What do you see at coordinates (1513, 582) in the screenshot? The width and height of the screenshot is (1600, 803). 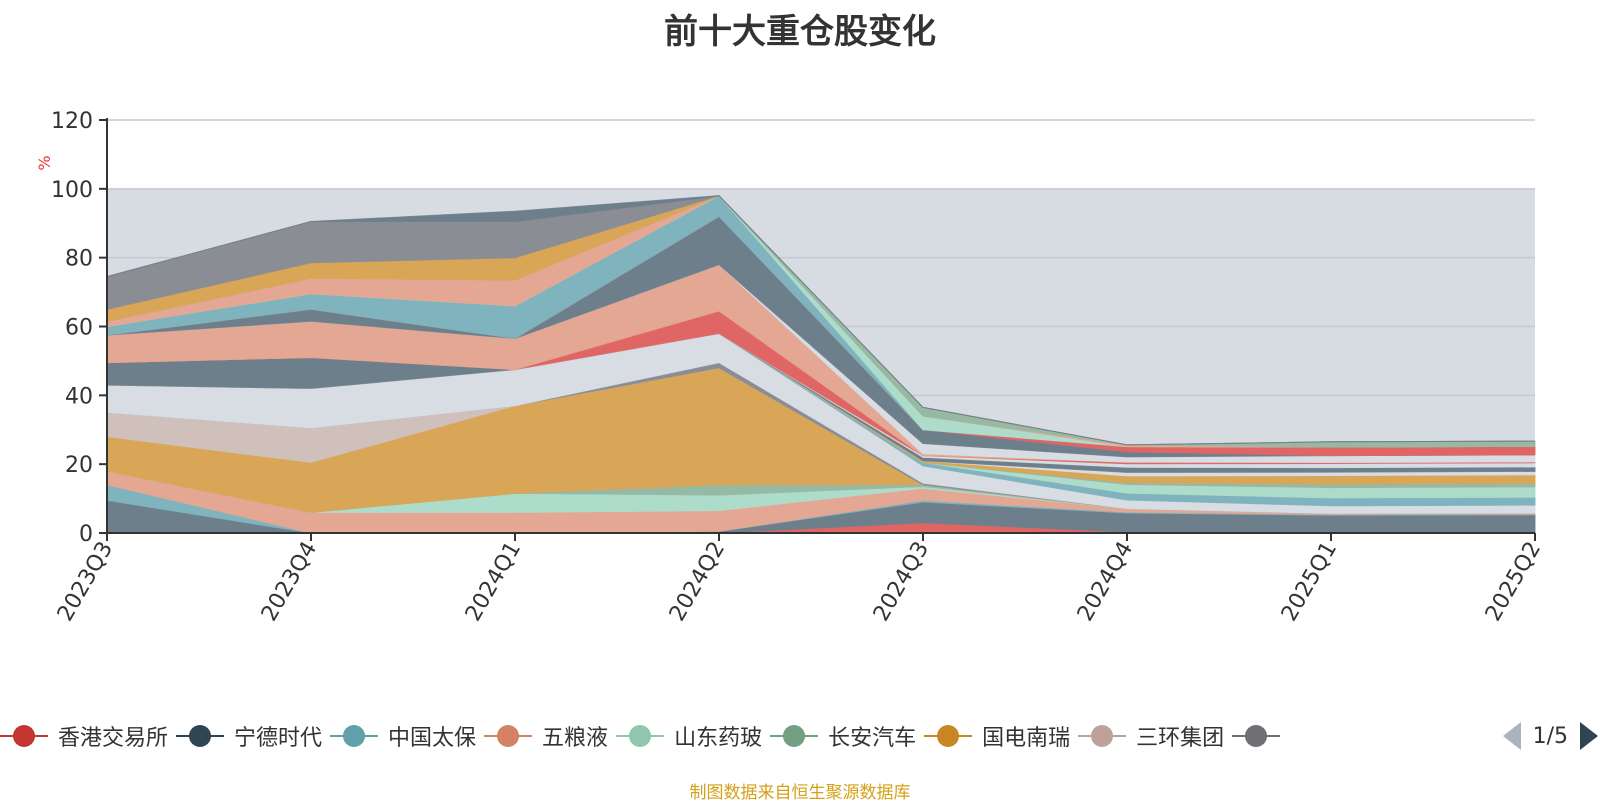 I see `x-tick-label: 2025Q2` at bounding box center [1513, 582].